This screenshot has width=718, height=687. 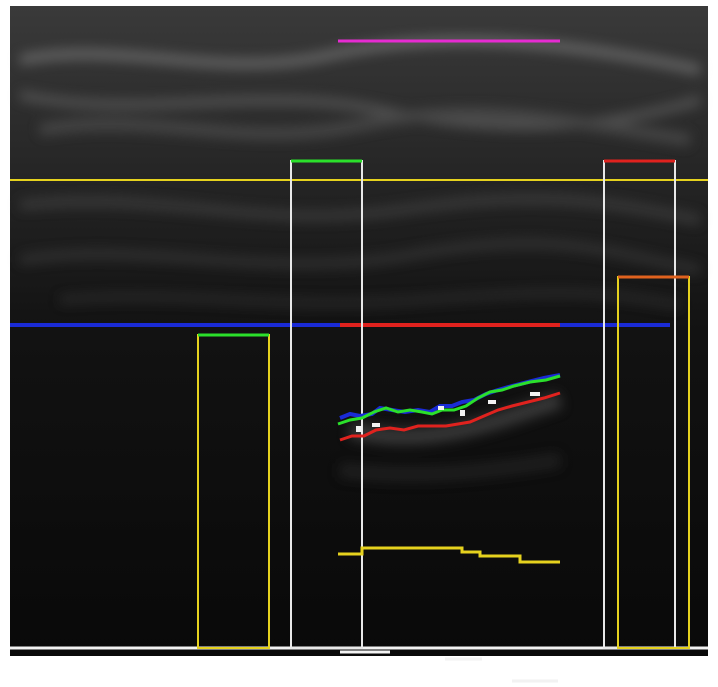 I want to click on white-markers, so click(x=448, y=412).